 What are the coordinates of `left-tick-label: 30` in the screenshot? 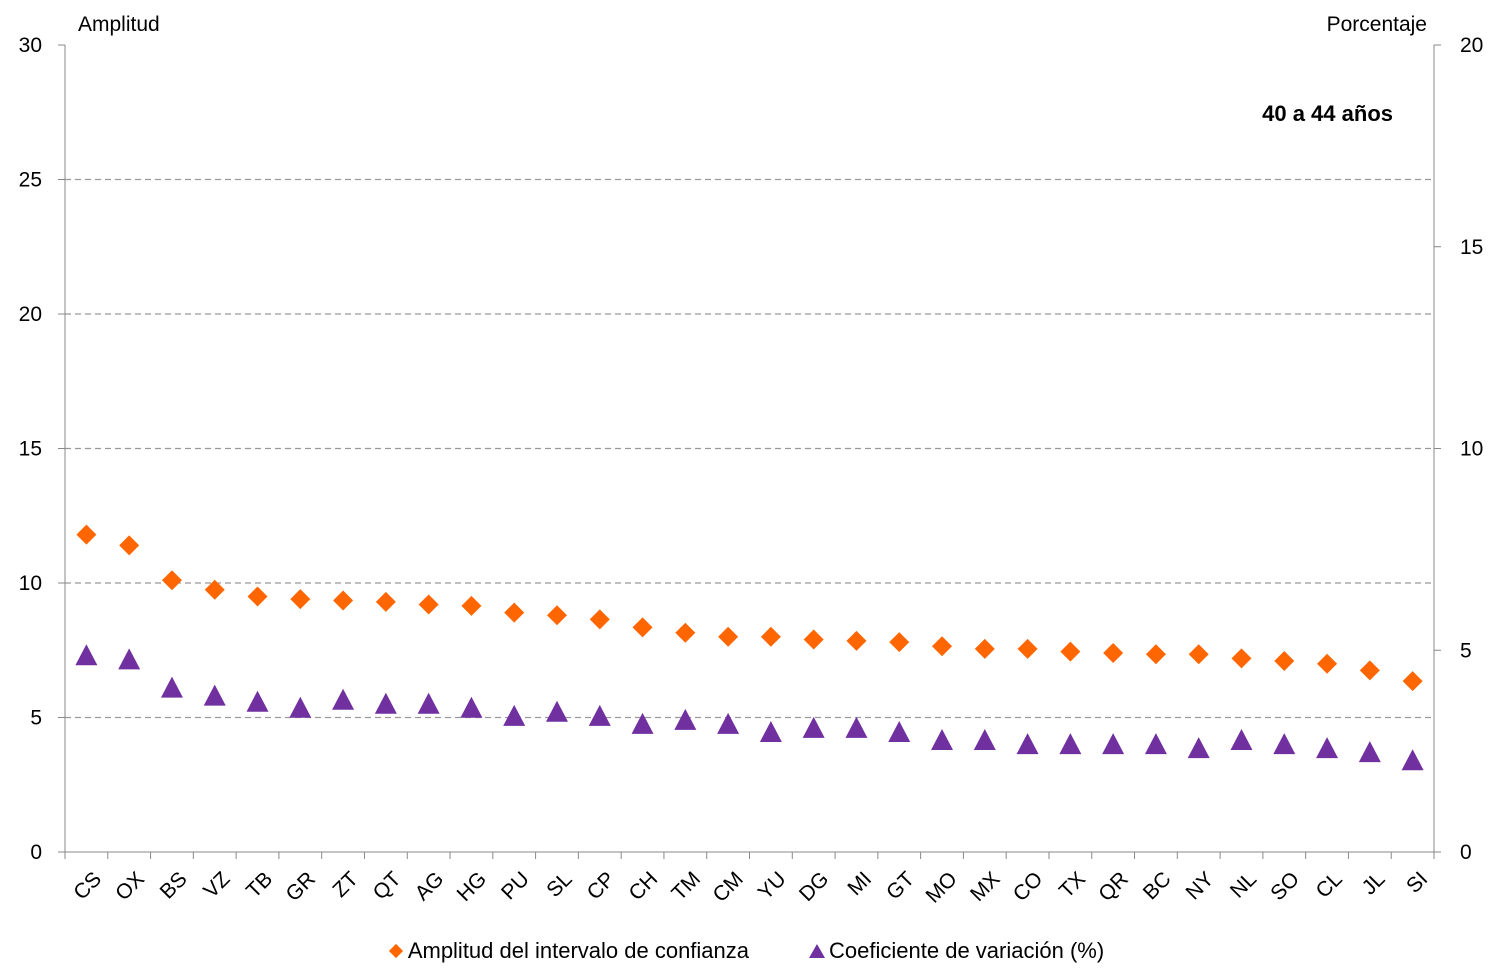 It's located at (30, 45).